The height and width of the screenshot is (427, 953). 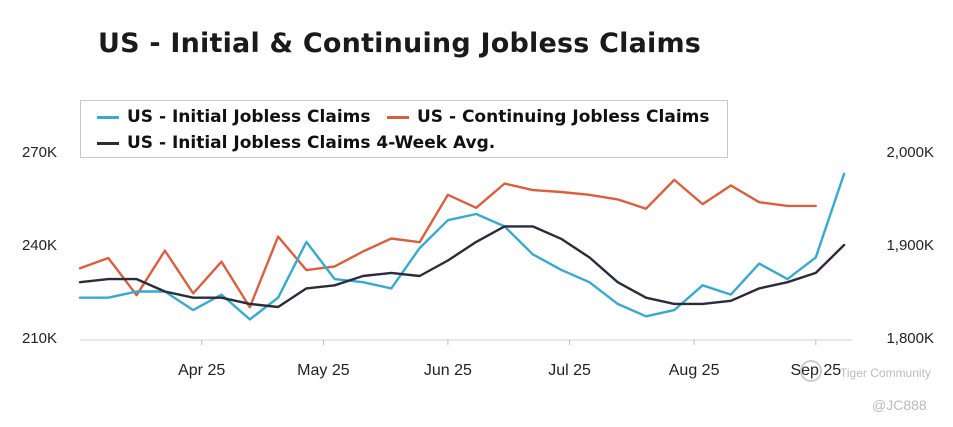 I want to click on x-tick-label: Jul 25, so click(x=569, y=370).